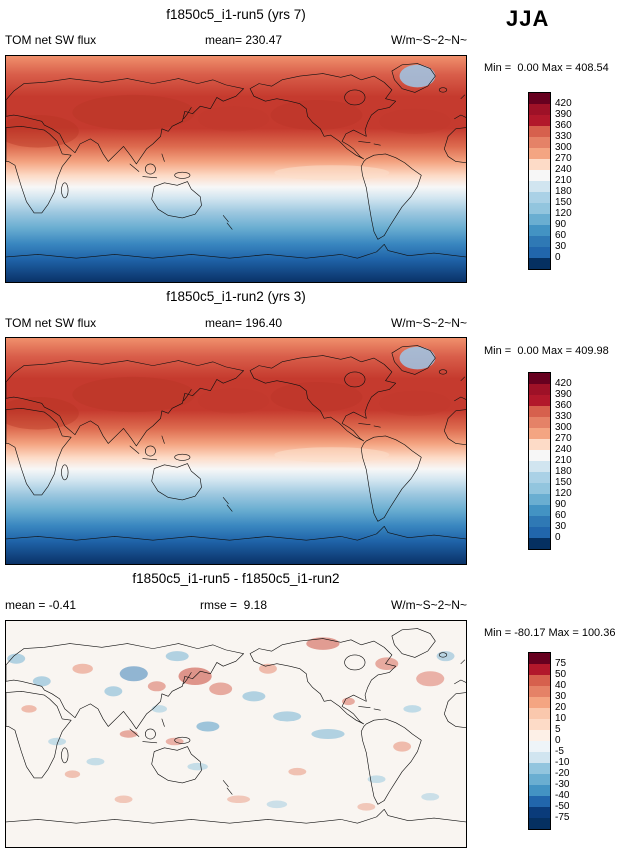  What do you see at coordinates (558, 181) in the screenshot?
I see `panel1-colorbar: 420 390 360 330 300 270 240 210 180 150 120 90 60 30 0` at bounding box center [558, 181].